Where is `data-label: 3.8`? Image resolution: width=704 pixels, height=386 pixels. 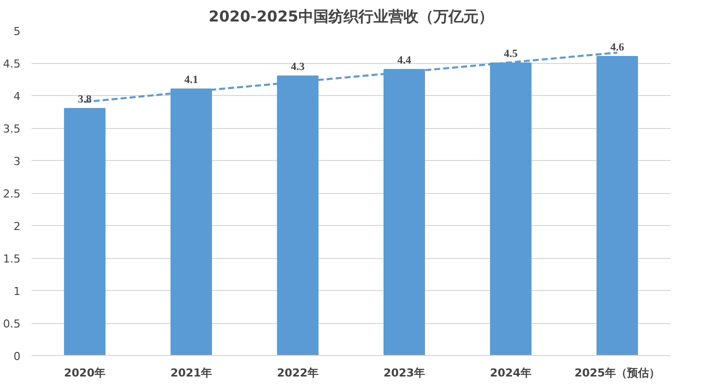
data-label: 3.8 is located at coordinates (85, 100).